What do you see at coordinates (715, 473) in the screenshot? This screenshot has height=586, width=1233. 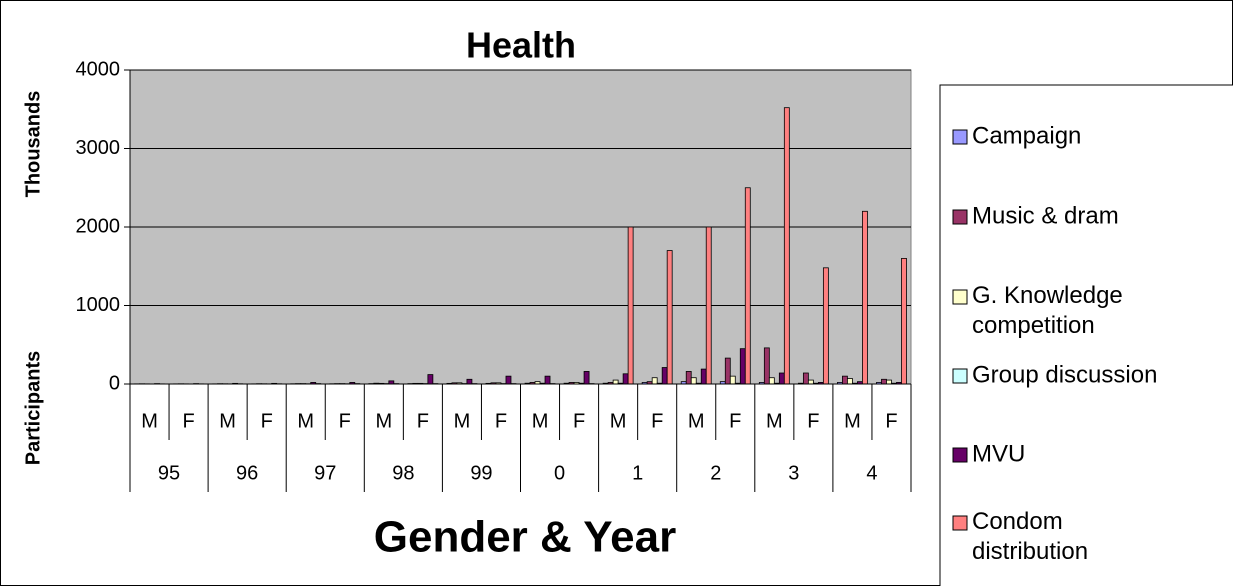 I see `x-group-label: 2` at bounding box center [715, 473].